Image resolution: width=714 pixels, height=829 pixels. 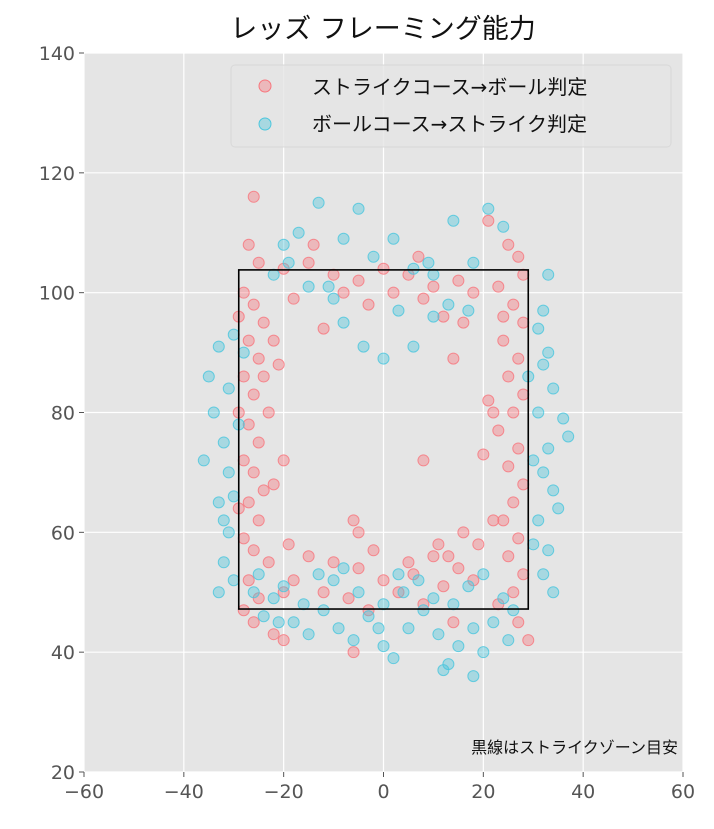 What do you see at coordinates (84, 792) in the screenshot?
I see `x-tick-label: −60` at bounding box center [84, 792].